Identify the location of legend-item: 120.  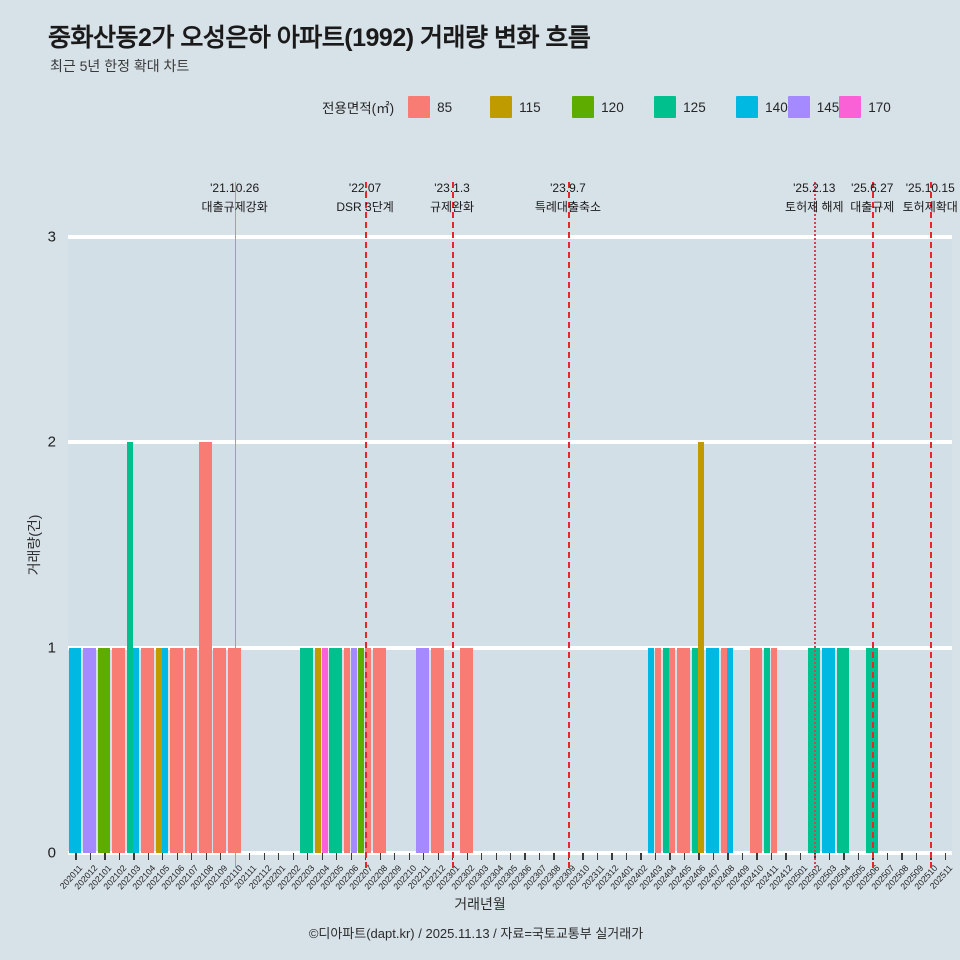
(613, 107).